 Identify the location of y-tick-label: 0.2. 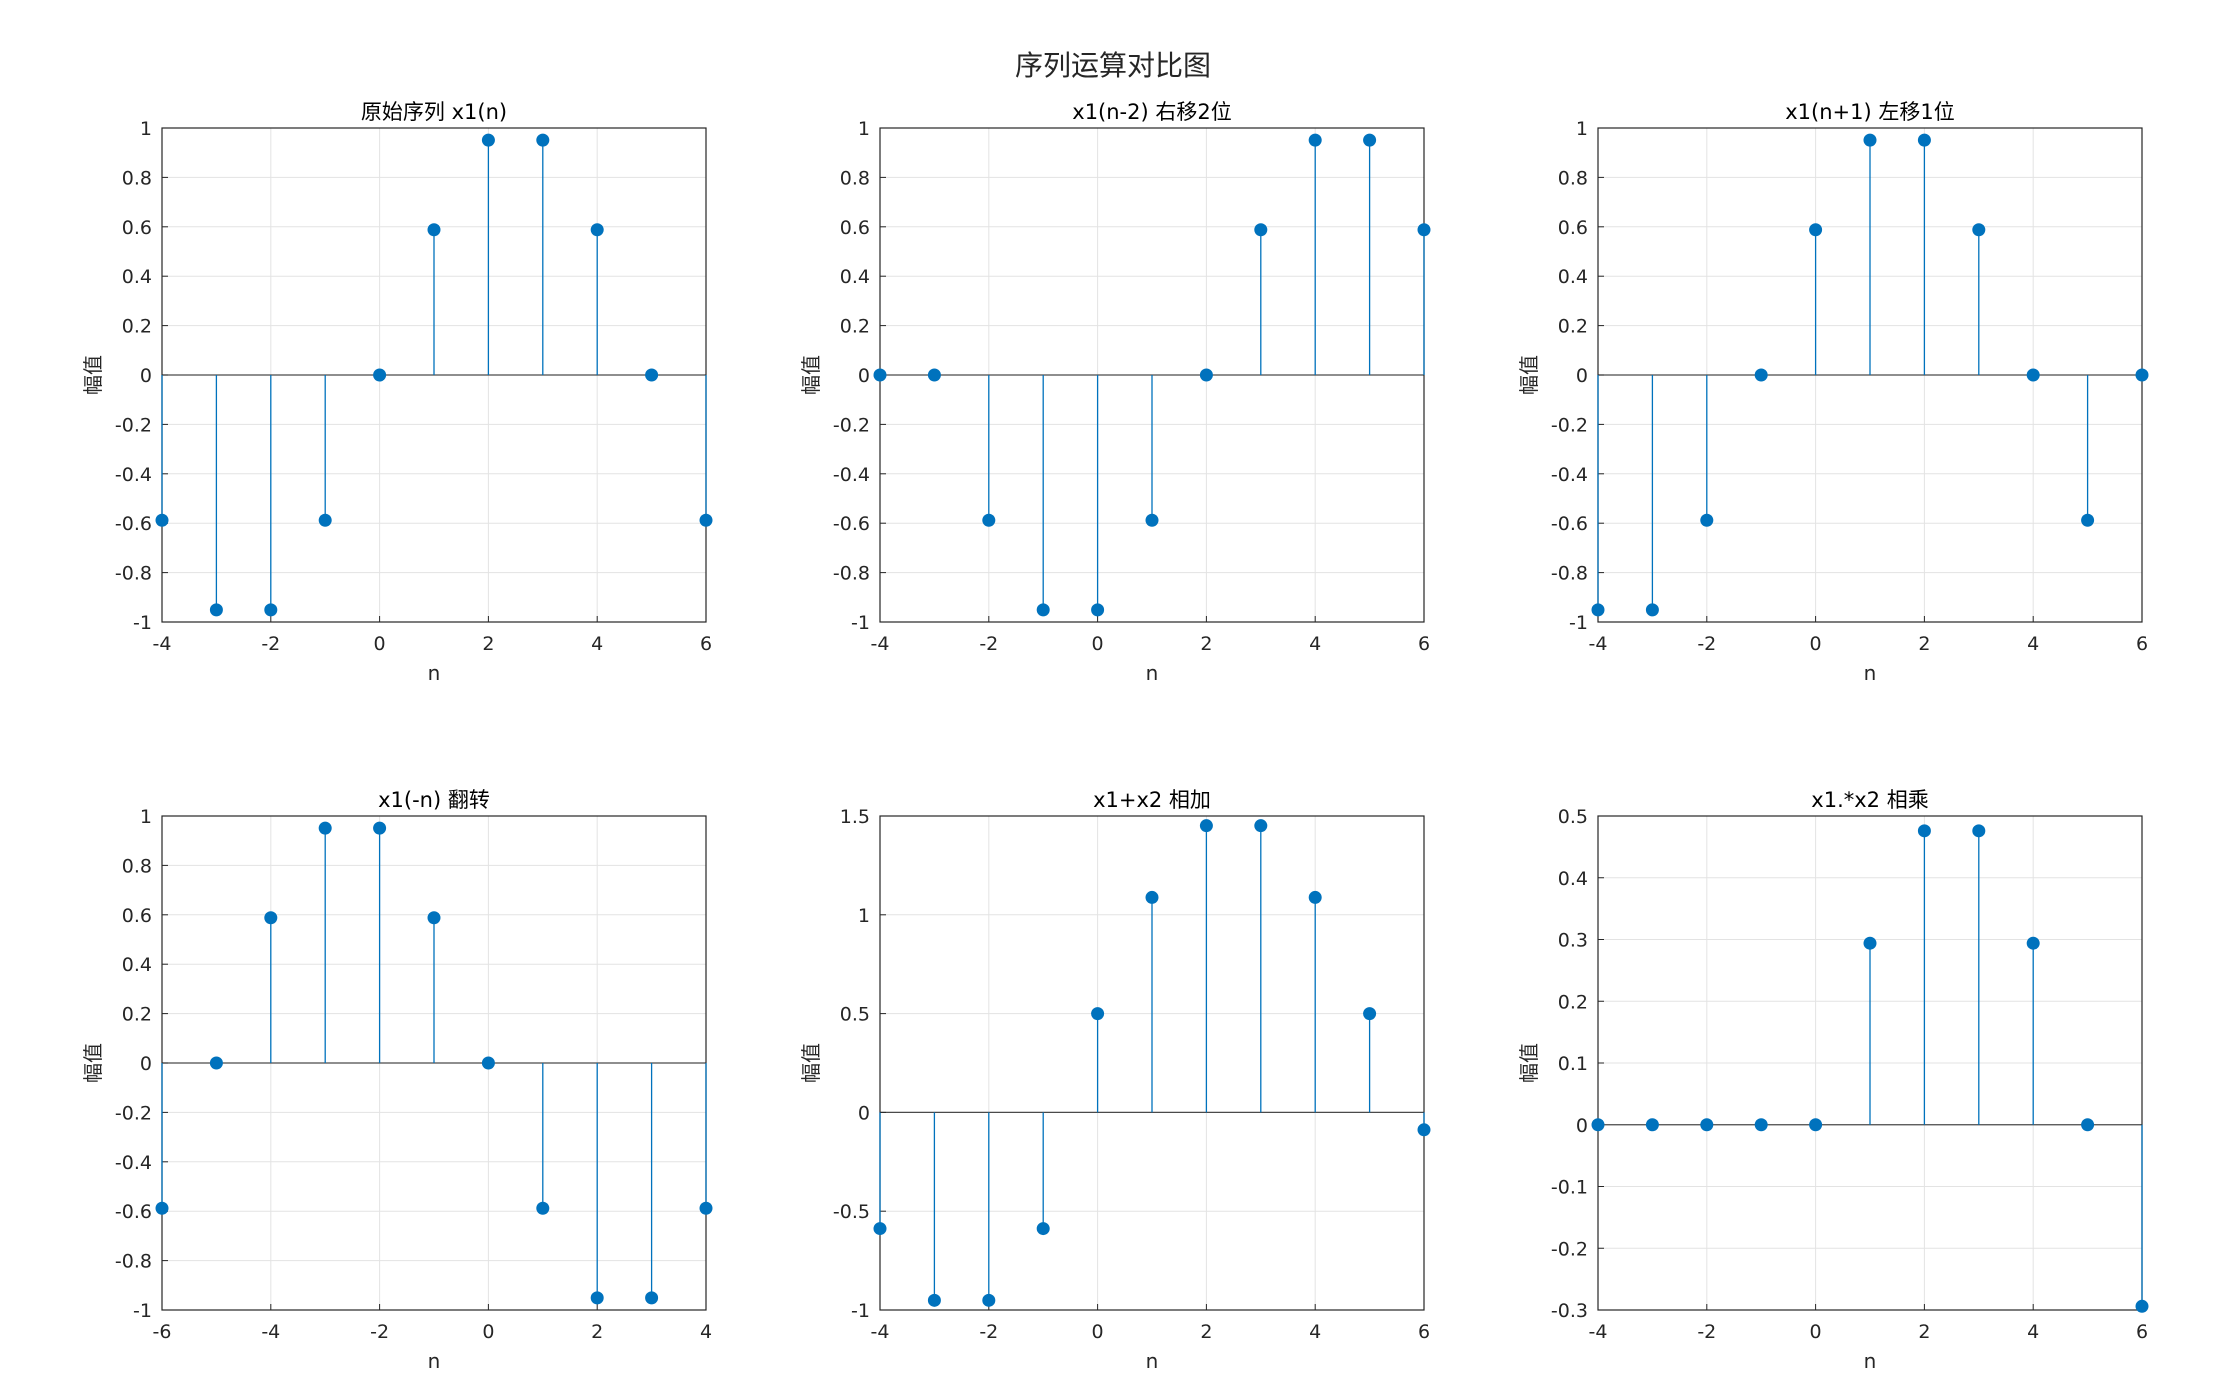
(137, 327).